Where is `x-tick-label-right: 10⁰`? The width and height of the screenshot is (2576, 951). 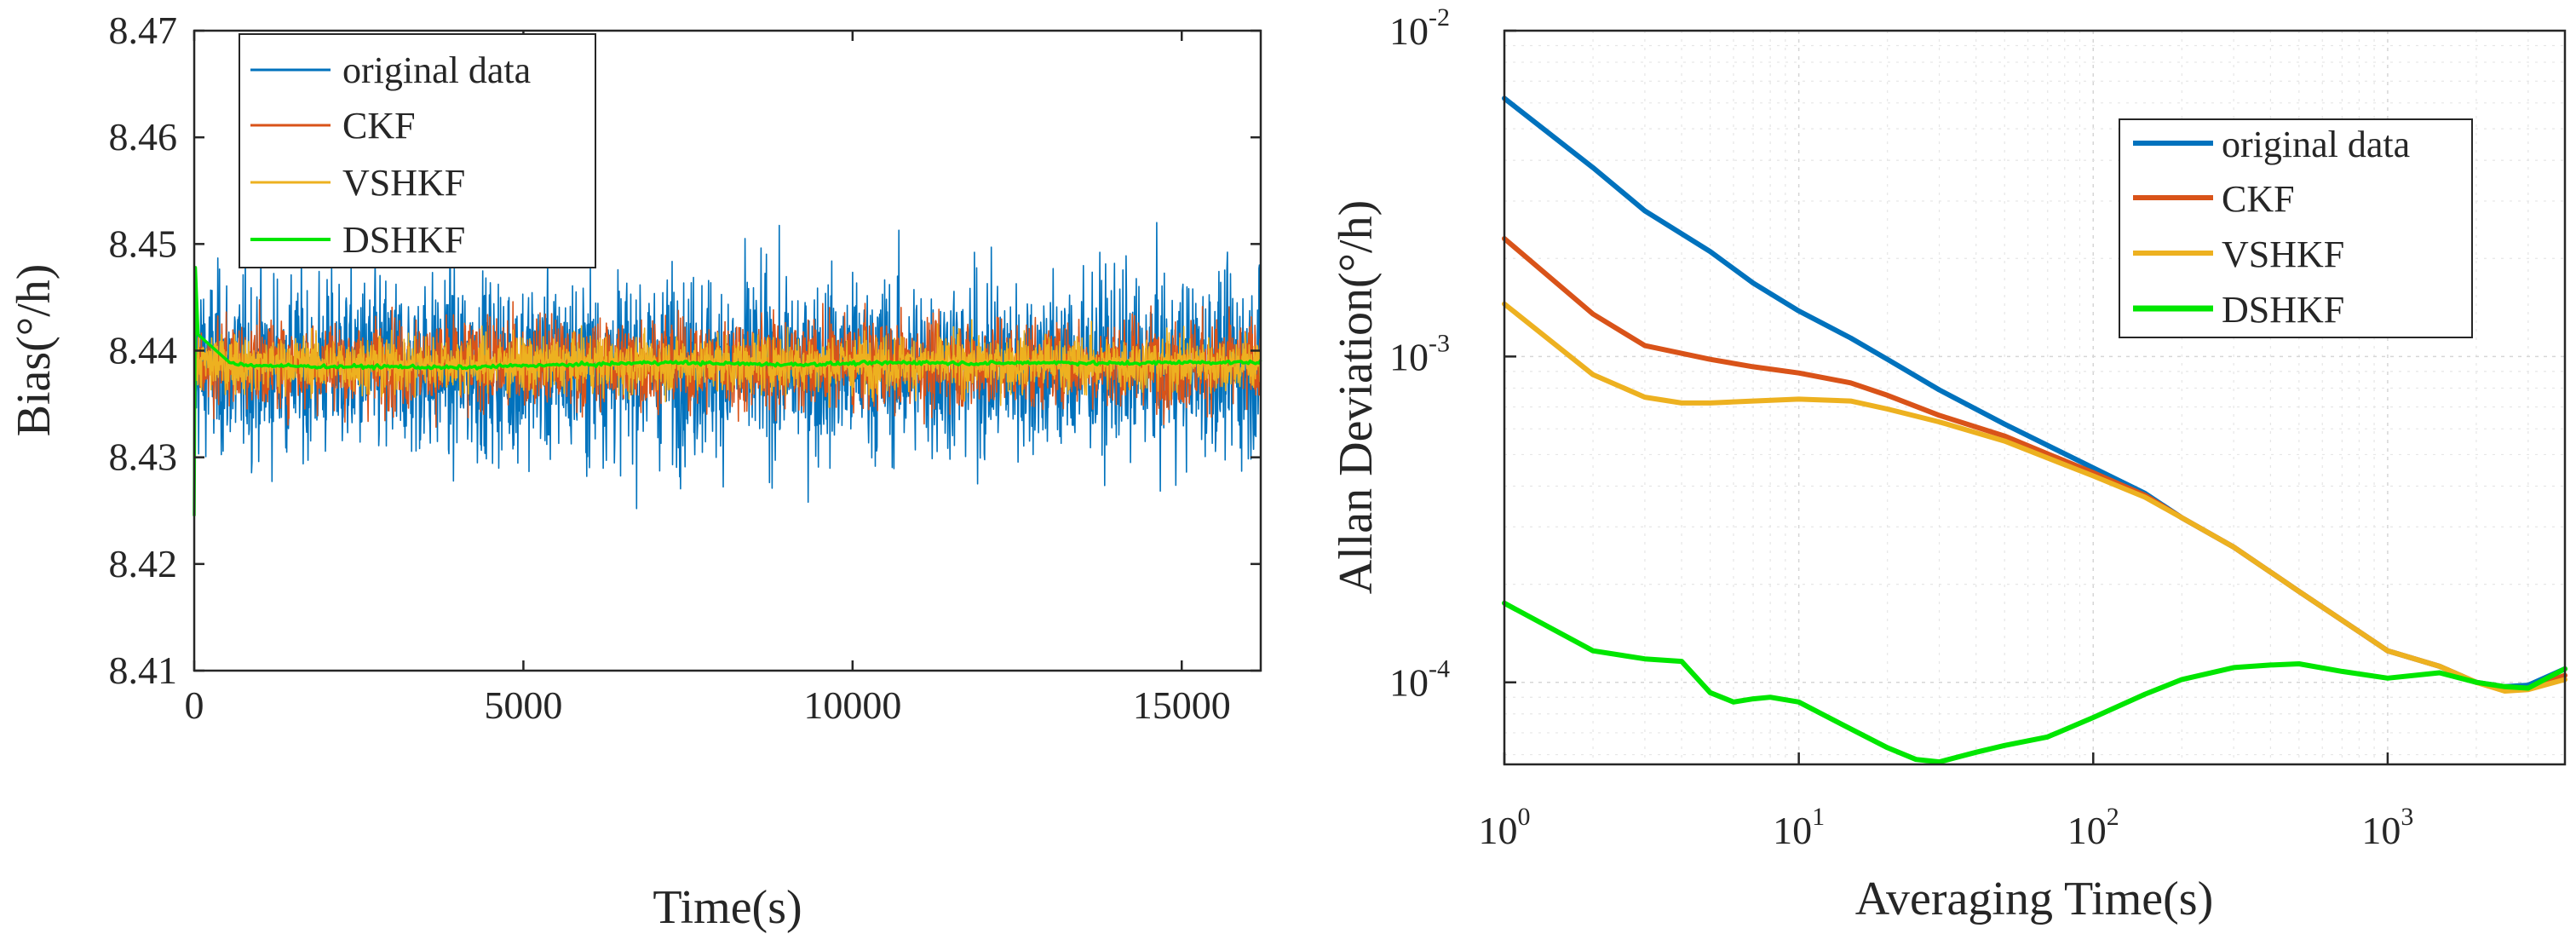 x-tick-label-right: 10⁰ is located at coordinates (1505, 828).